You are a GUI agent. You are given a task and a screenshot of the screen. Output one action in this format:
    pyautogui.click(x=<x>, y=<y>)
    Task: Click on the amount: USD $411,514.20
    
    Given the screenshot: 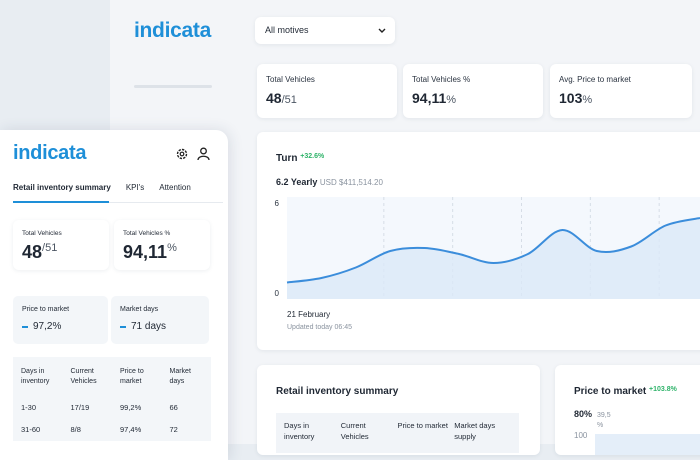 What is the action you would take?
    pyautogui.click(x=351, y=182)
    